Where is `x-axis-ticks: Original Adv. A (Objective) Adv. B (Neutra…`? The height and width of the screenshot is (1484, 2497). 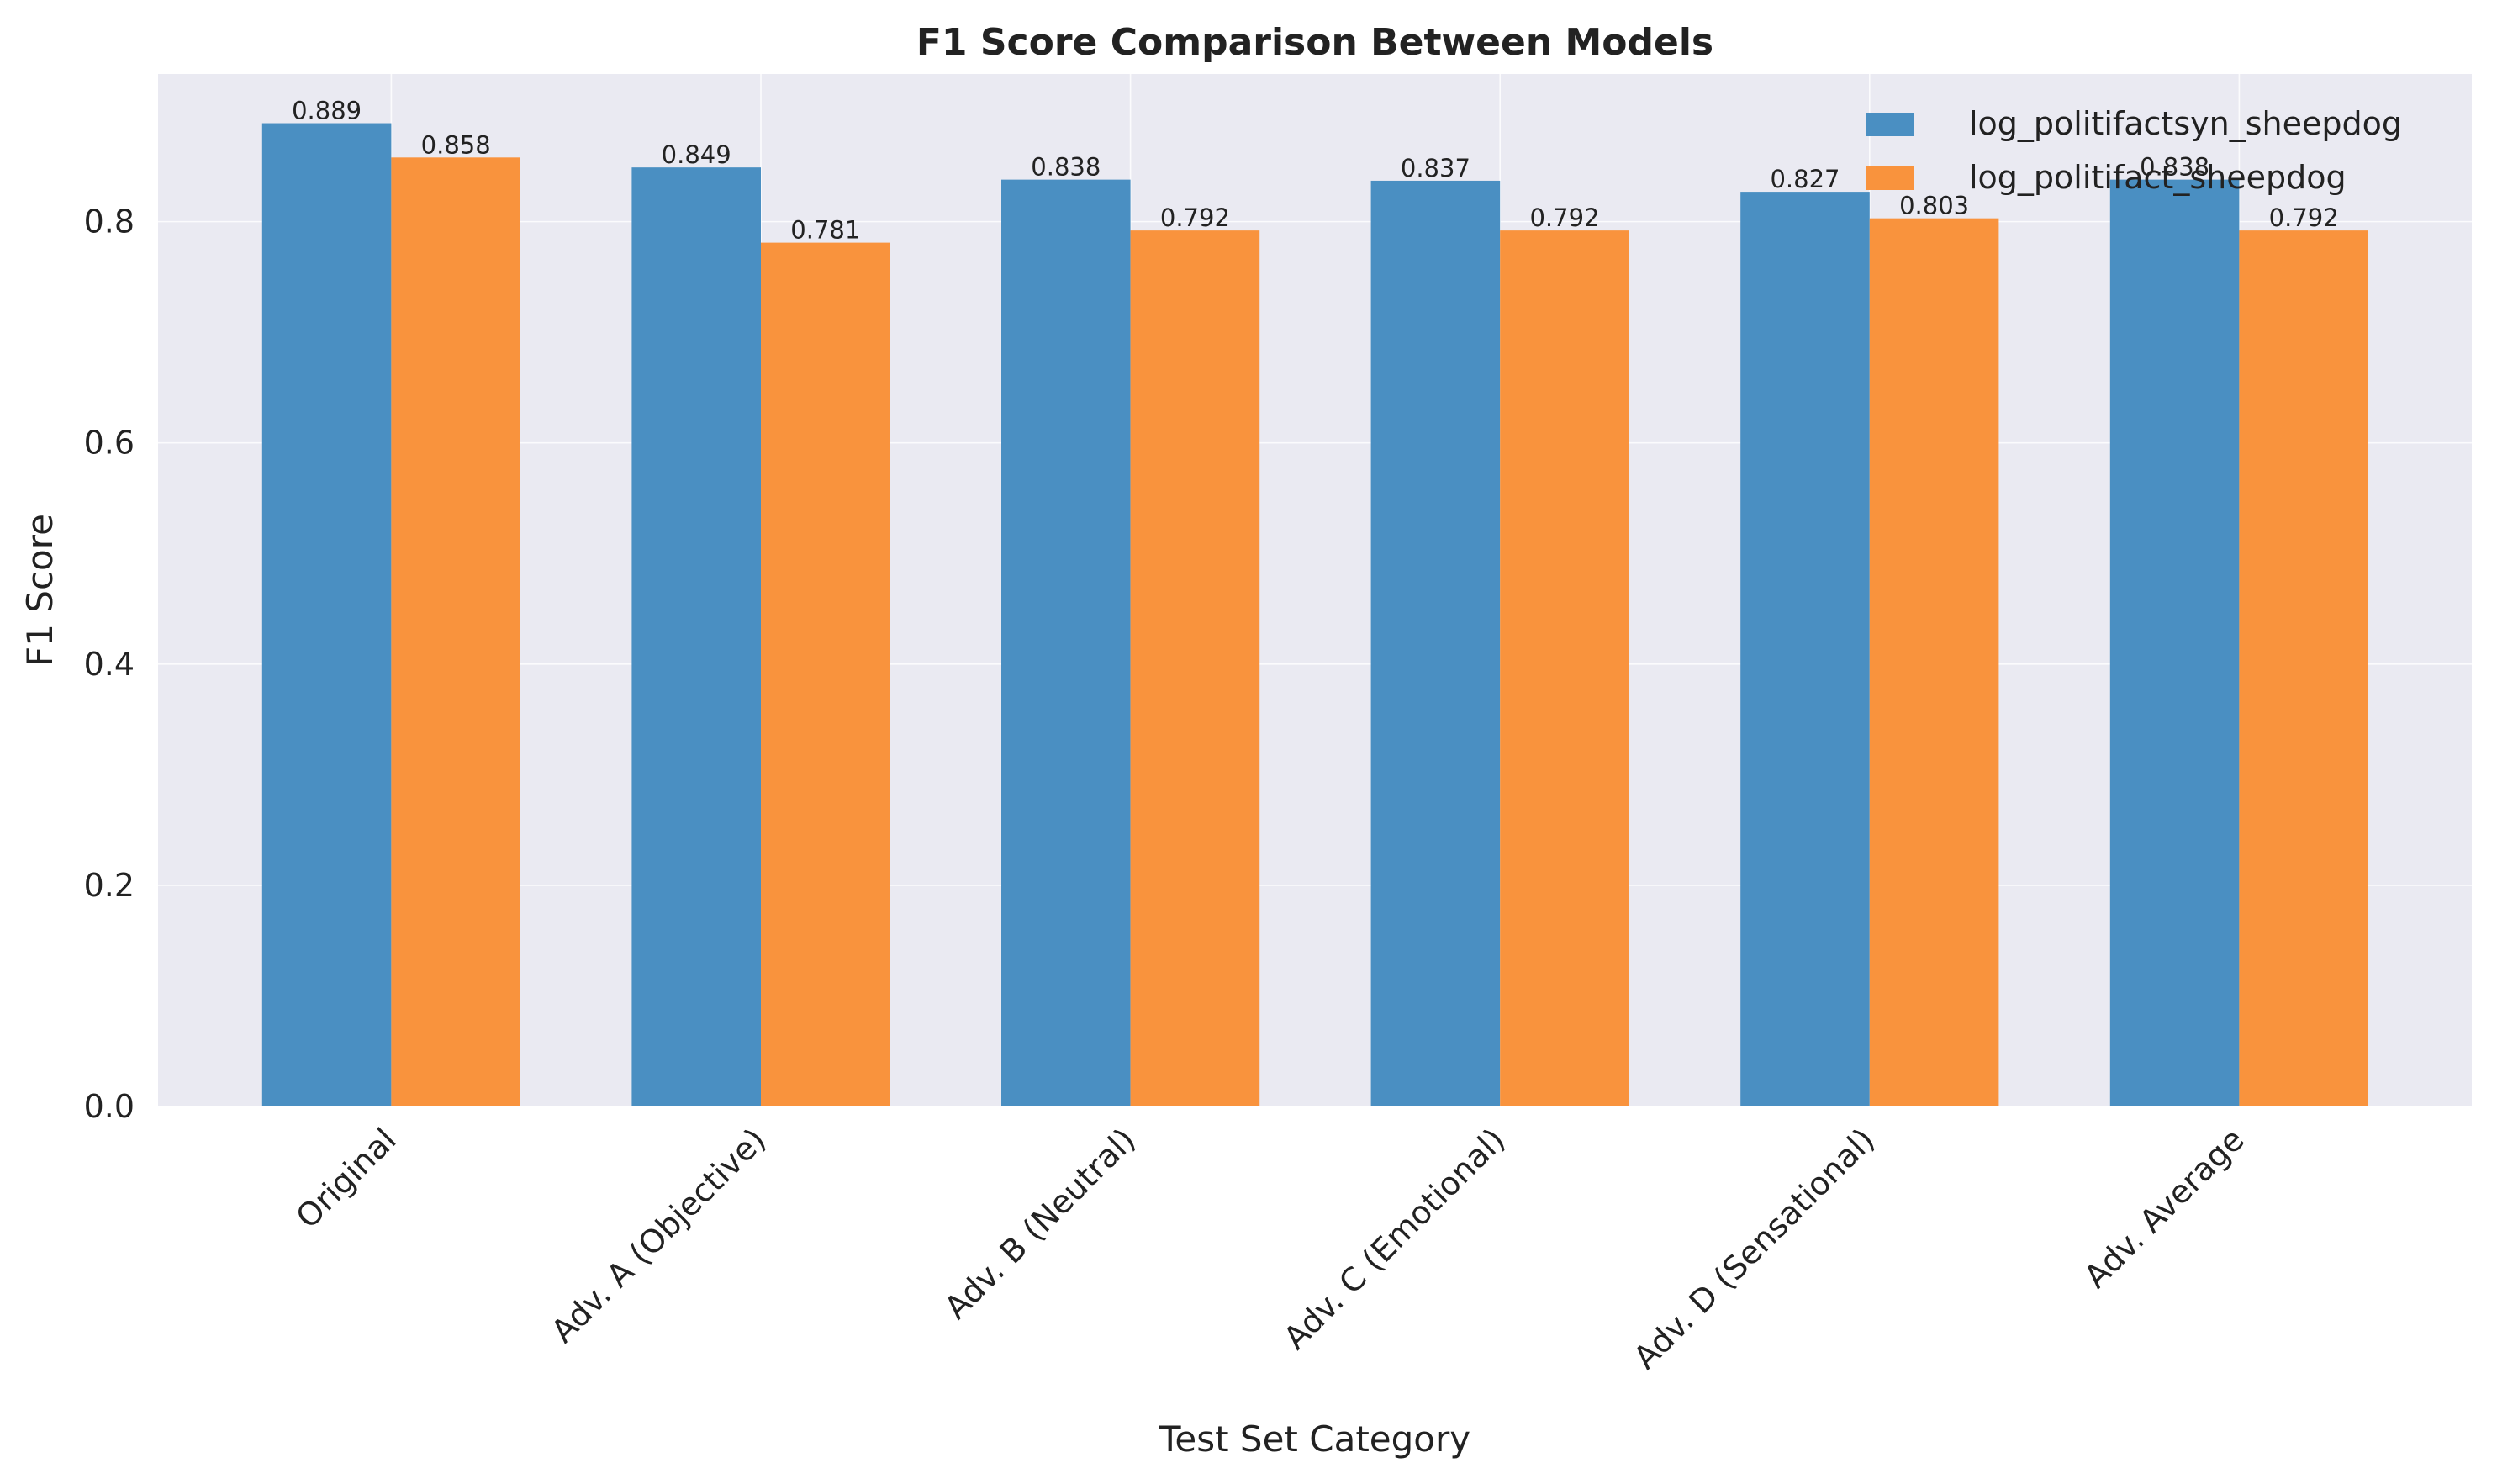 x-axis-ticks: Original Adv. A (Objective) Adv. B (Neutra… is located at coordinates (1270, 1248).